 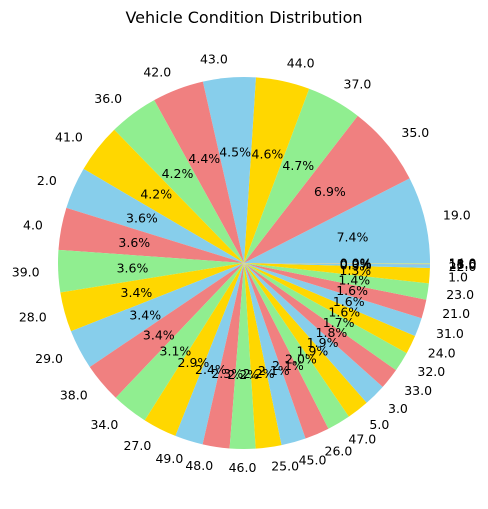 I want to click on slice-category-label: 32.0, so click(x=431, y=371).